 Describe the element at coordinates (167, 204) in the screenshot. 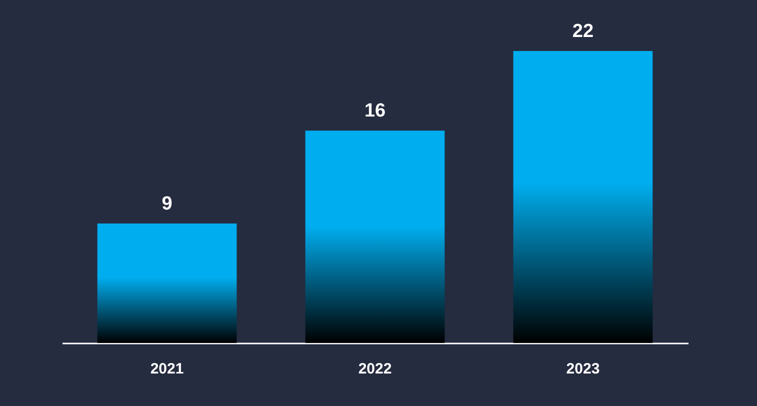

I see `data-label: 9` at that location.